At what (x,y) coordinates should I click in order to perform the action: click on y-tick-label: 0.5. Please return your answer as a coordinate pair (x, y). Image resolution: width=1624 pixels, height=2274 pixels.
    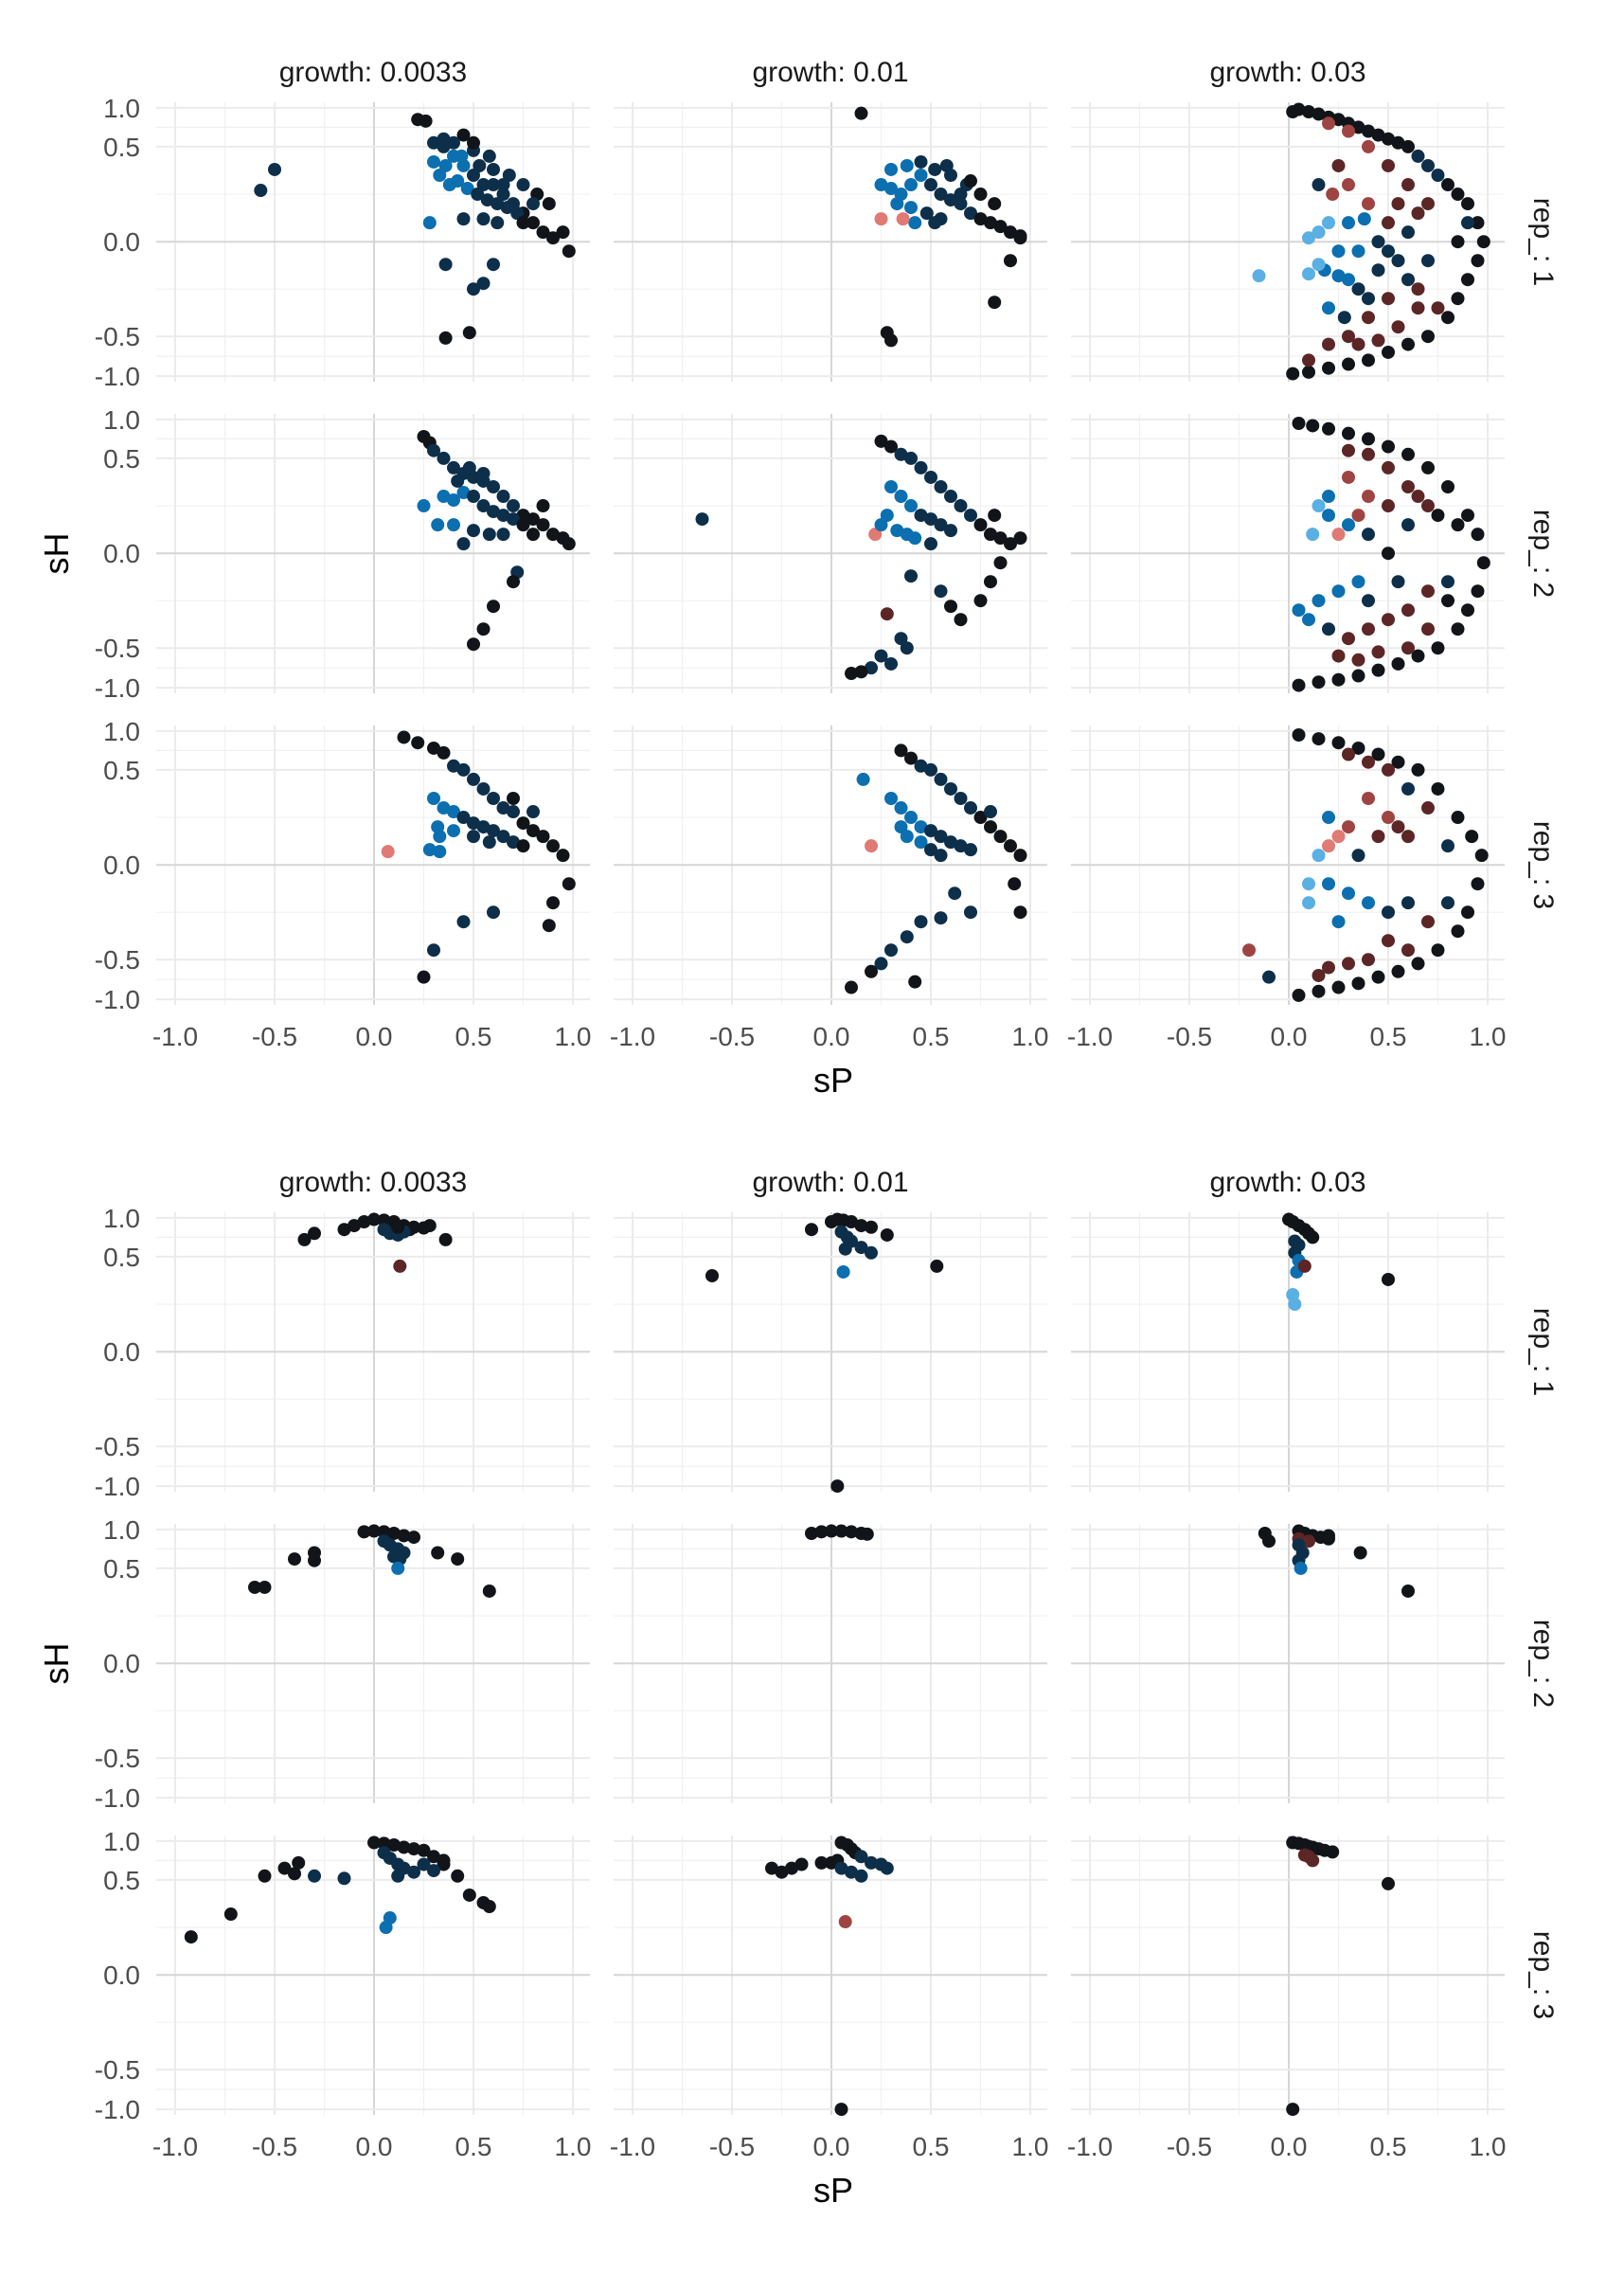
    Looking at the image, I should click on (121, 147).